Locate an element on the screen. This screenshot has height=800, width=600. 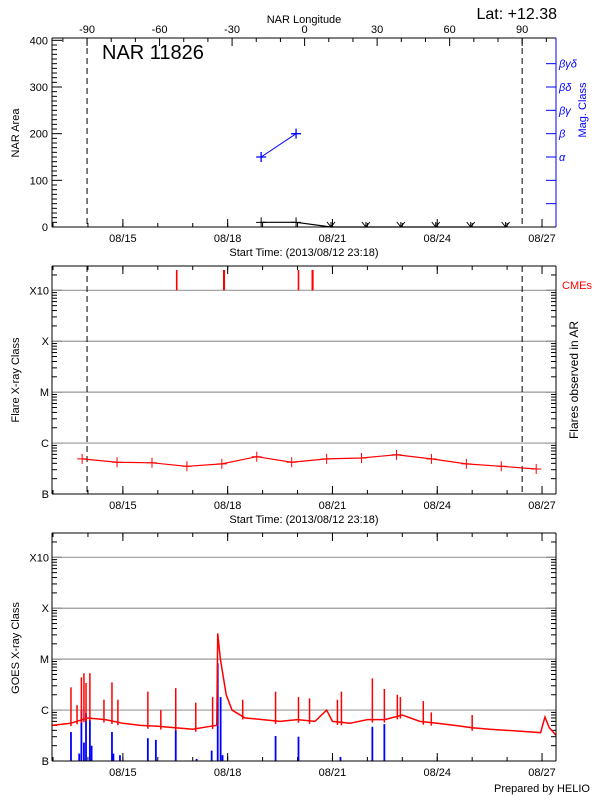
y-tick-label: 200 is located at coordinates (39, 135).